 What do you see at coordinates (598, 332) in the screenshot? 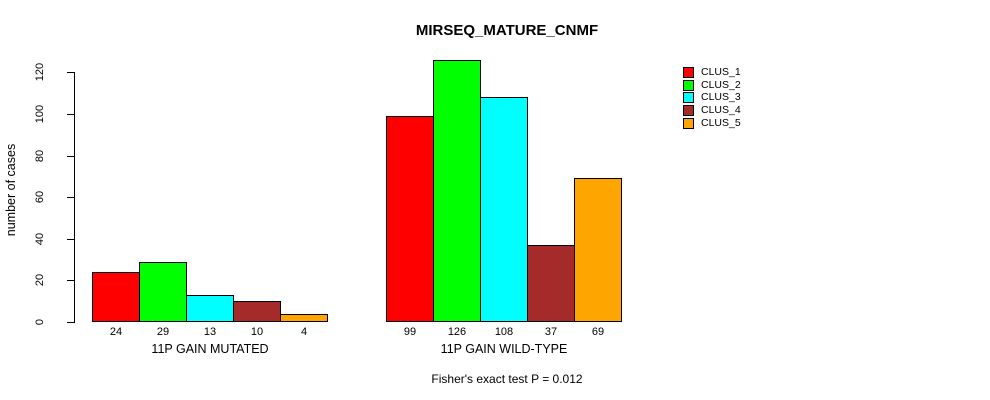
I see `bar-value-label: 69` at bounding box center [598, 332].